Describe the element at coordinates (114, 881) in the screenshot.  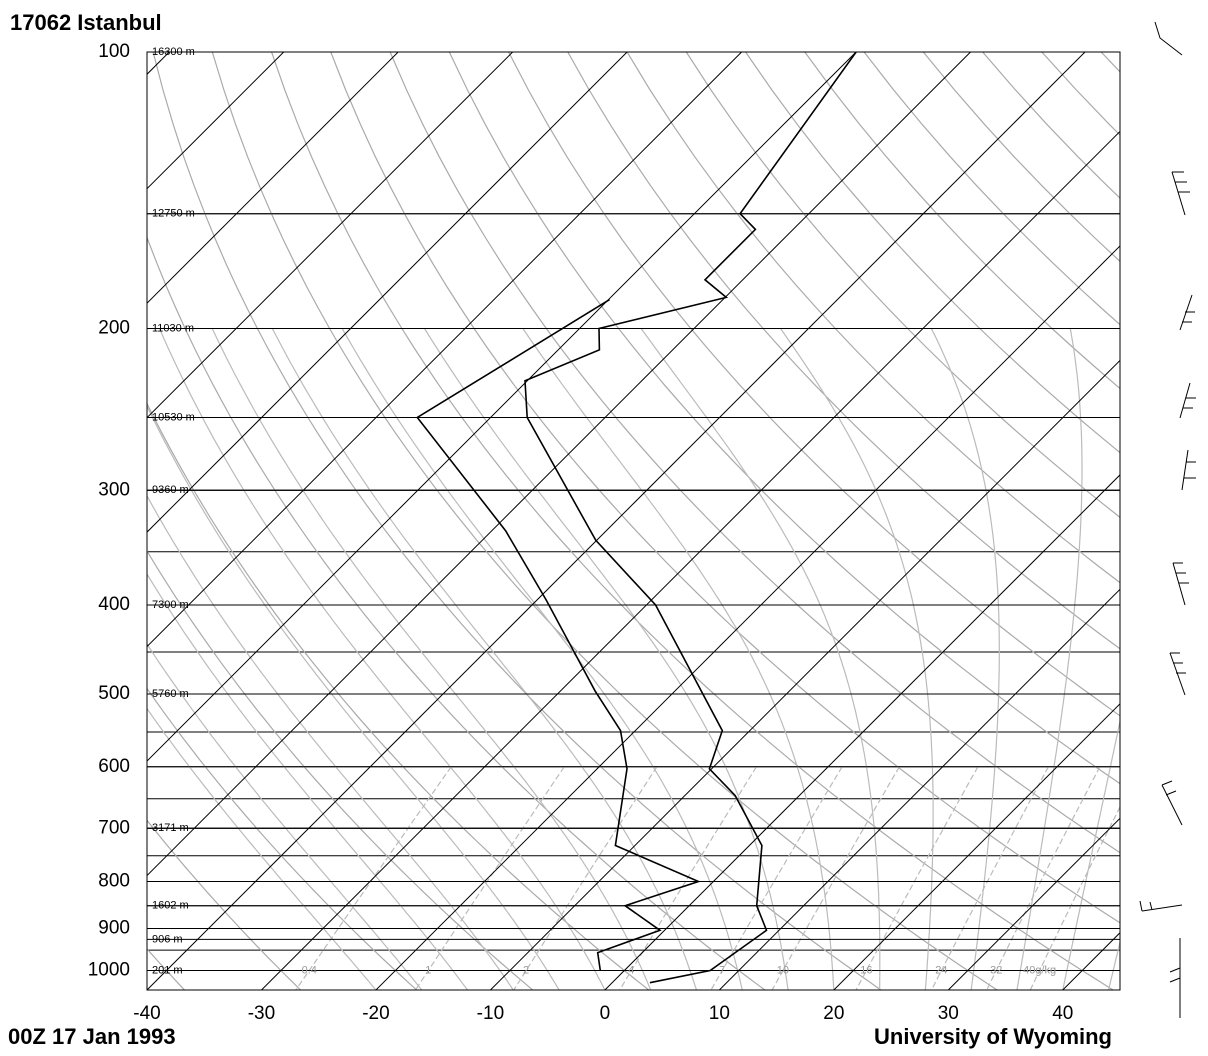
I see `y-tick-label: 800` at that location.